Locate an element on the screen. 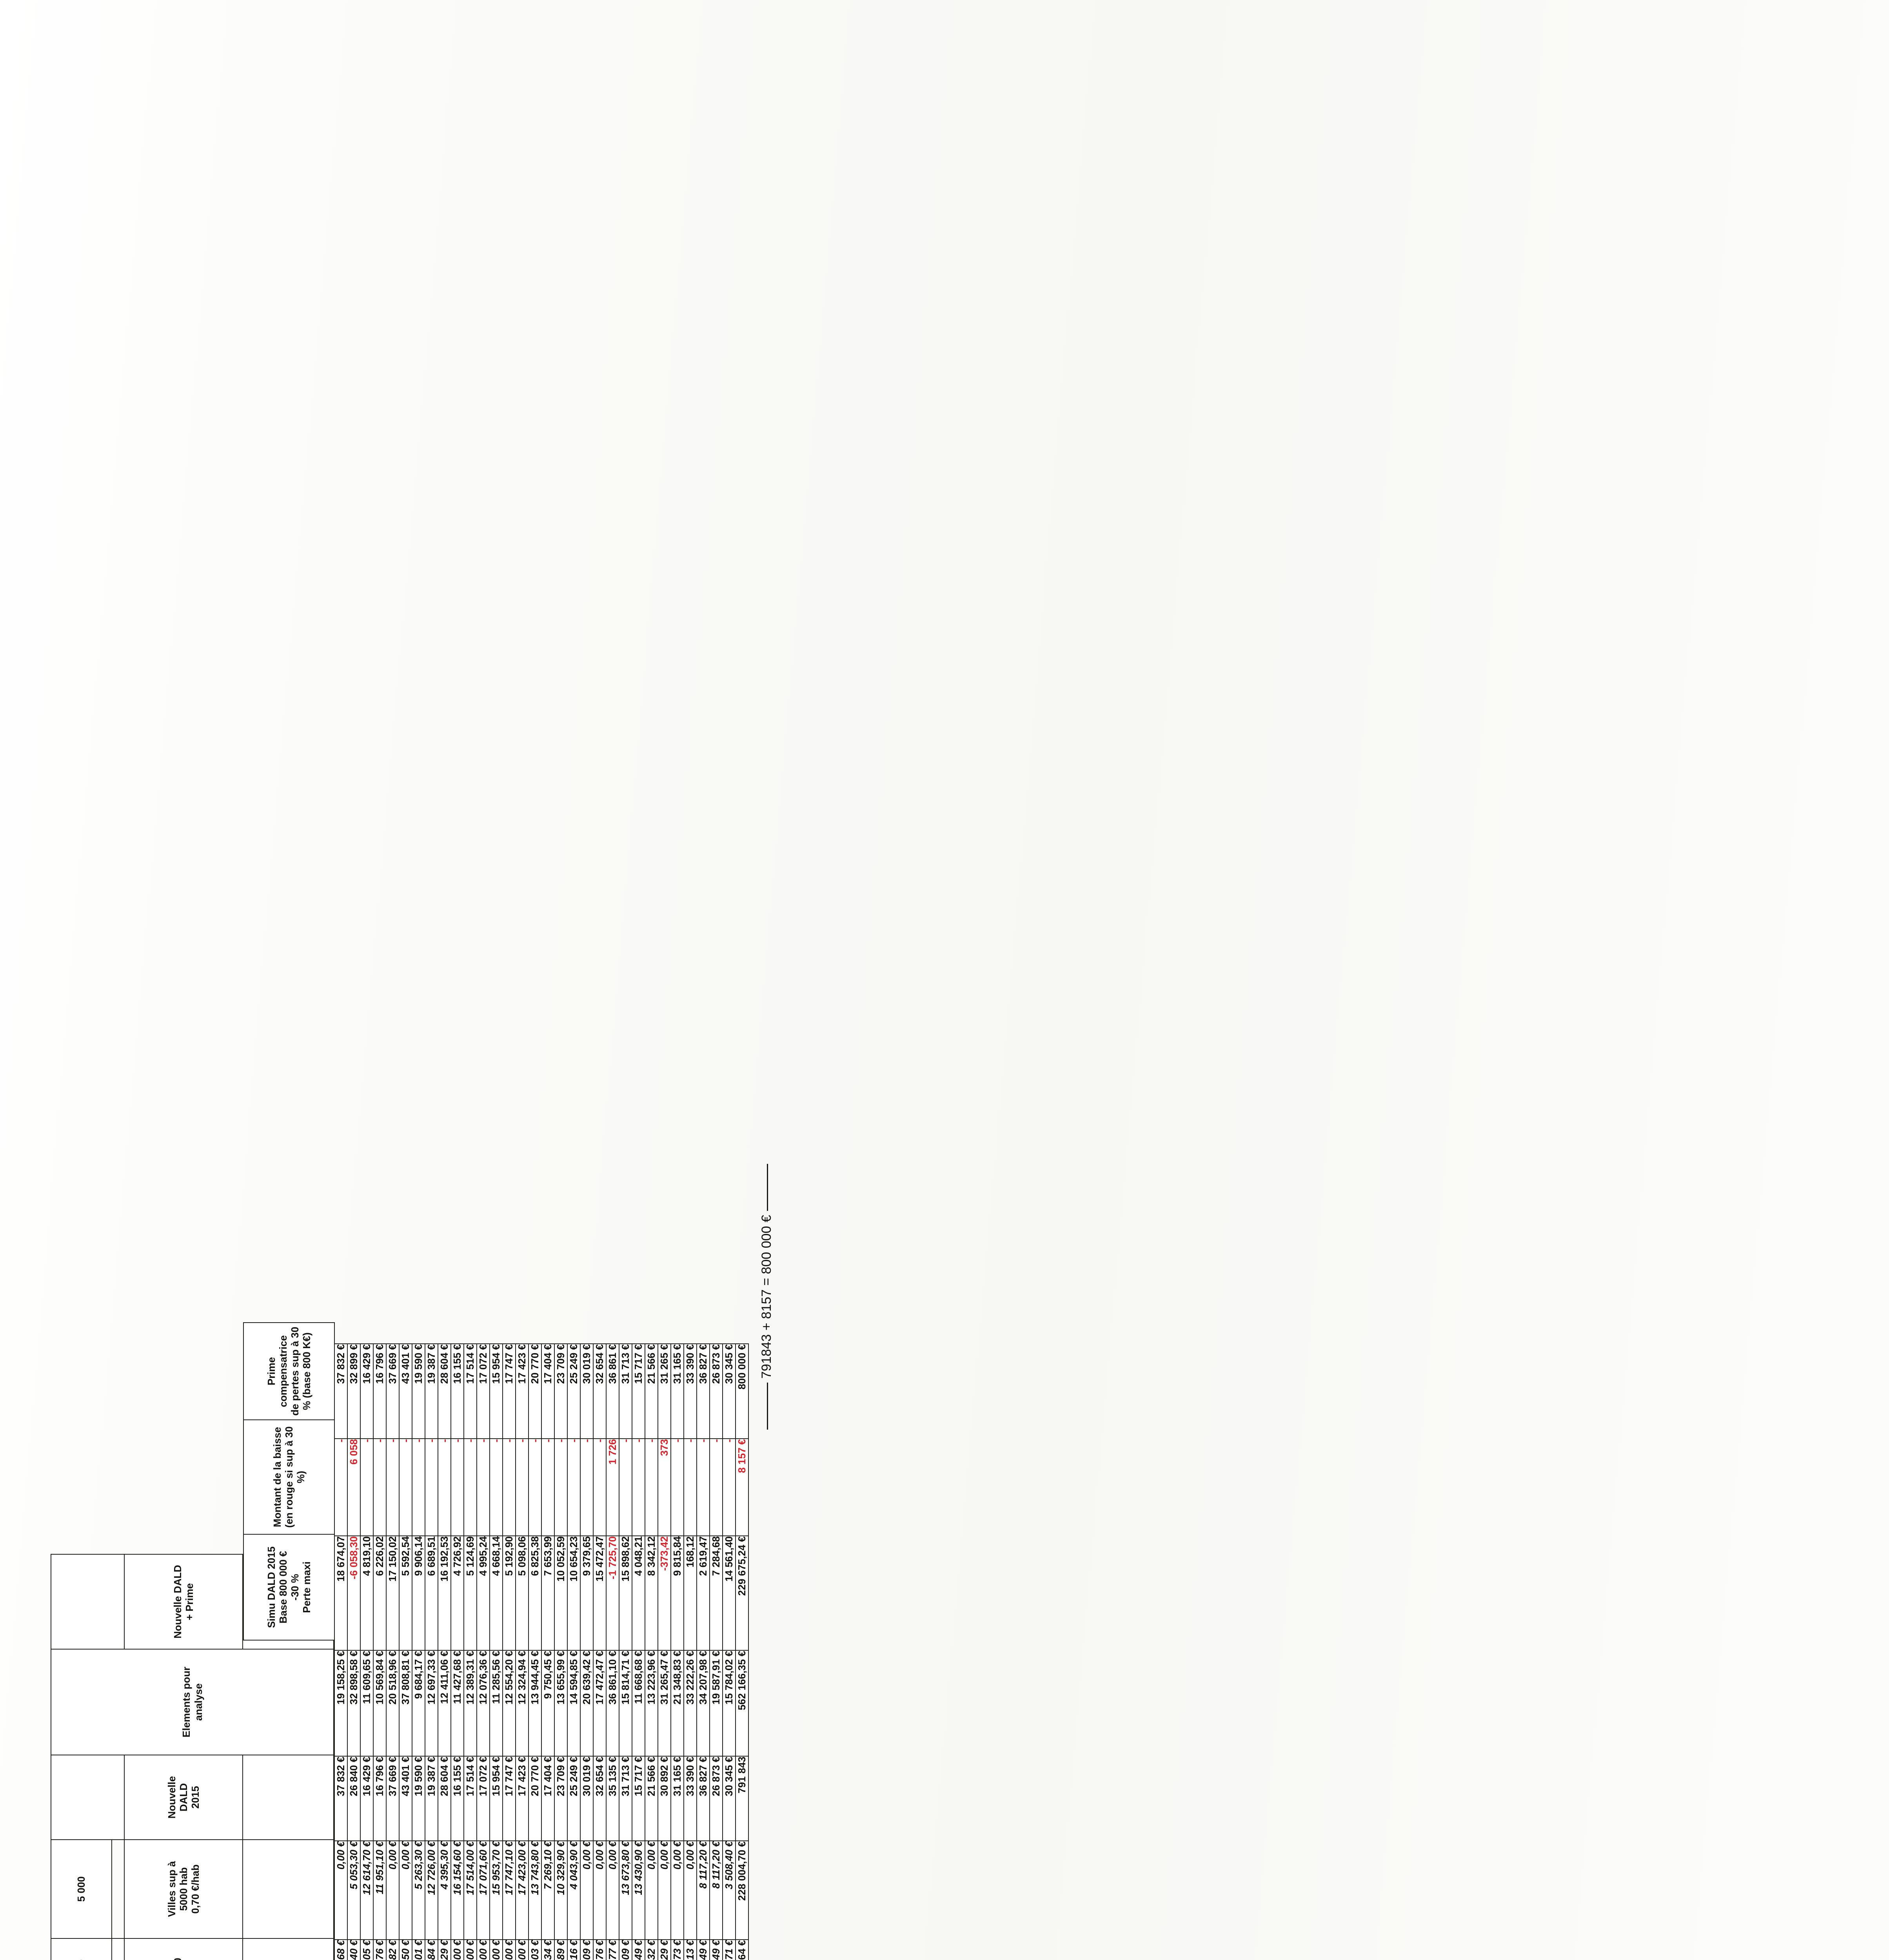 The image size is (1889, 1960). nouvelle-dald-prime-value: 33 390 € is located at coordinates (690, 1391).